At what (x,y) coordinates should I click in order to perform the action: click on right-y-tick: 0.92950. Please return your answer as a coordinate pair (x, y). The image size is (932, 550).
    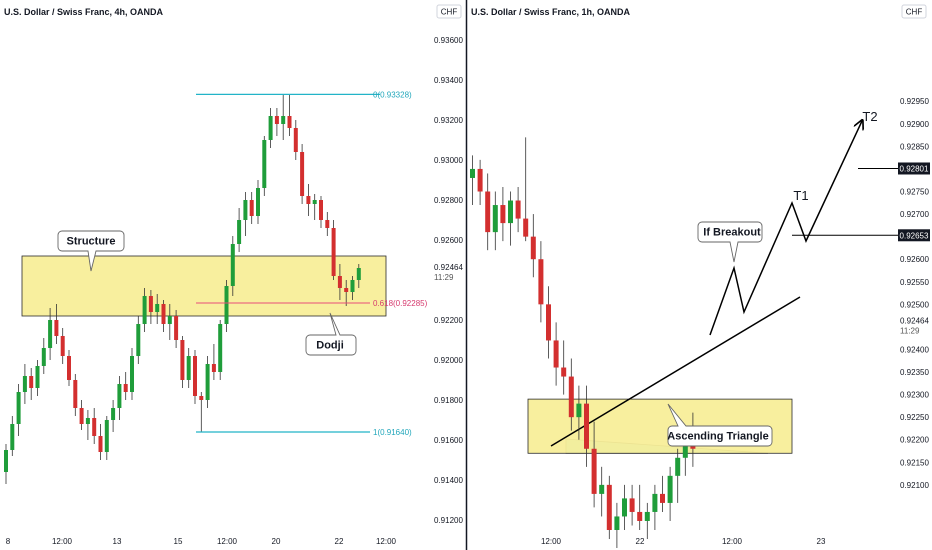
    Looking at the image, I should click on (914, 101).